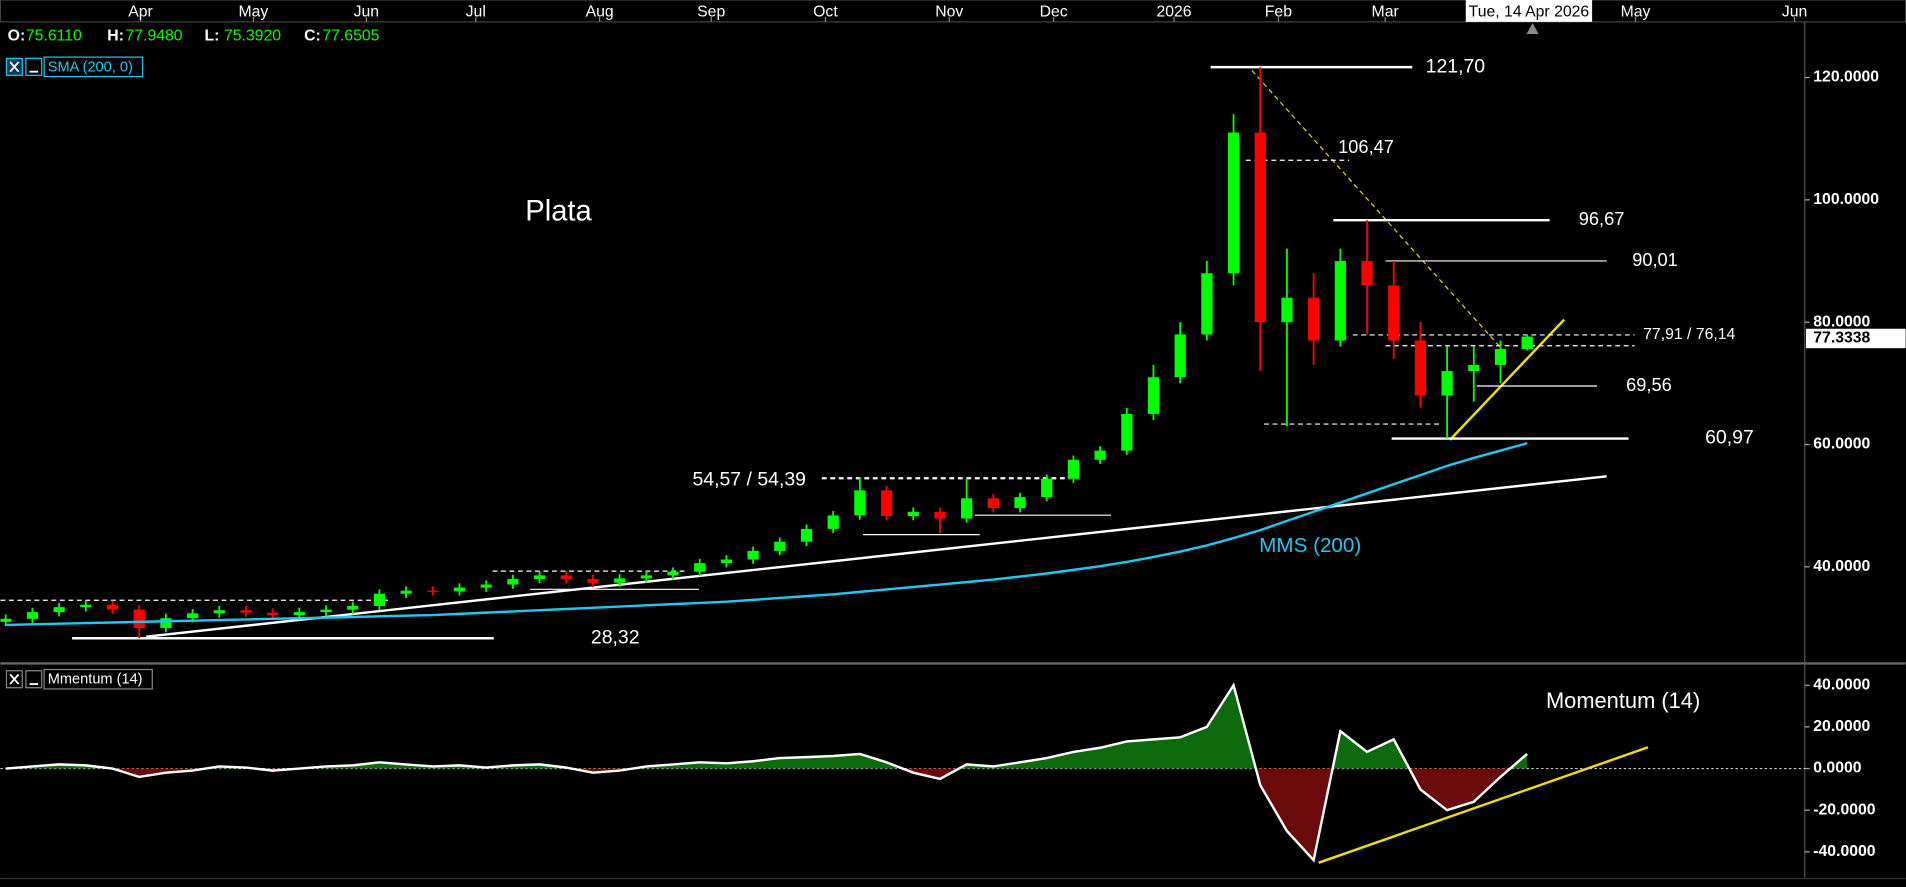 The width and height of the screenshot is (1906, 887). I want to click on momentum-trend-line, so click(1483, 805).